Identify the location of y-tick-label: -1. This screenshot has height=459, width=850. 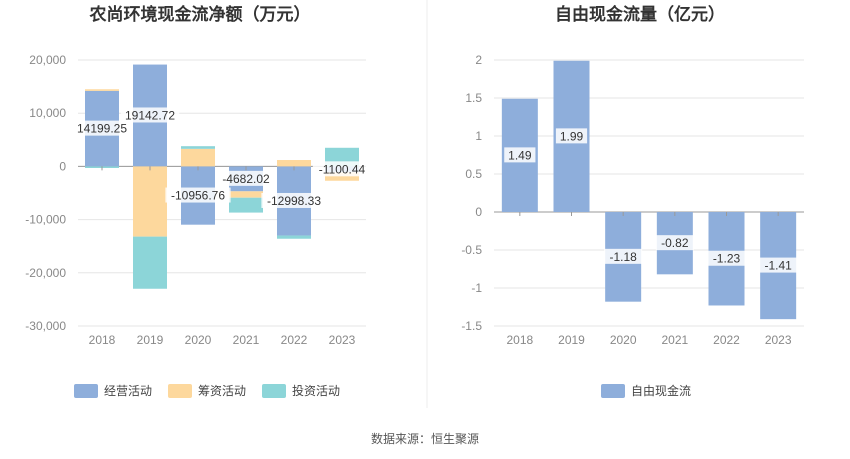
(476, 288).